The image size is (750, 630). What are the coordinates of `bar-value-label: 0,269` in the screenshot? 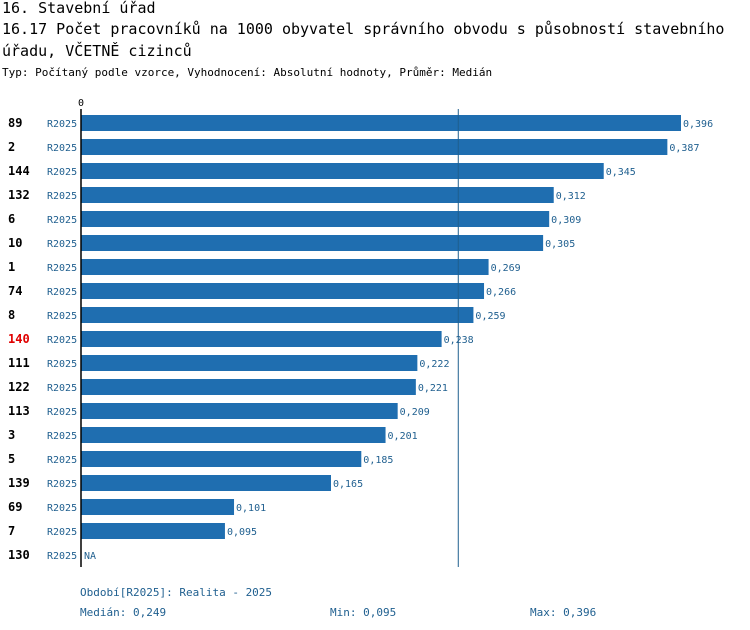 It's located at (506, 268).